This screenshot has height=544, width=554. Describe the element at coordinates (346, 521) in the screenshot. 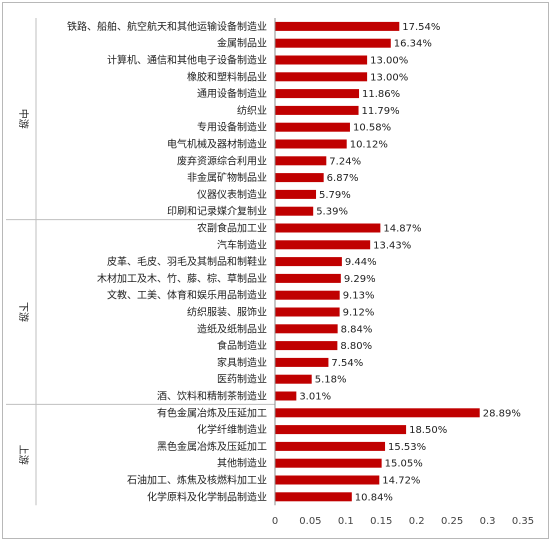

I see `x-tick-label: 0.1` at that location.